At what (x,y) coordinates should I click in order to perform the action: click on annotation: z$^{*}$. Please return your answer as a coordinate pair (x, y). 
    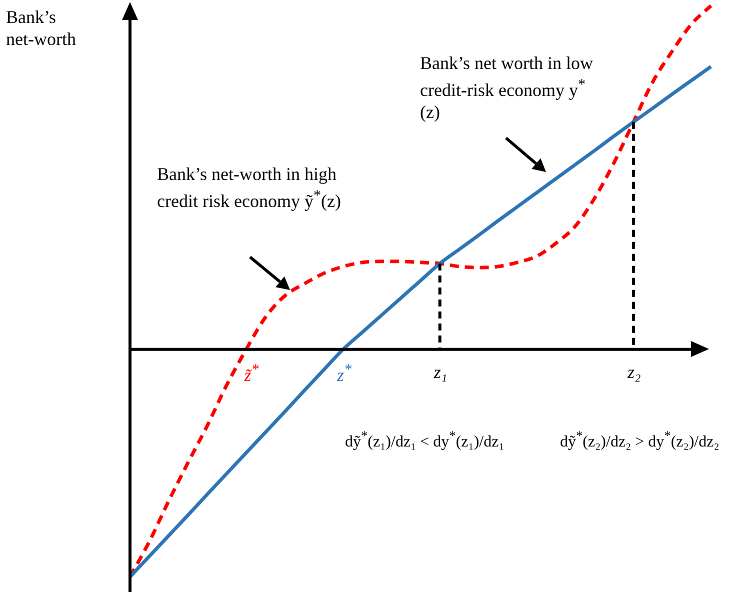
    Looking at the image, I should click on (344, 373).